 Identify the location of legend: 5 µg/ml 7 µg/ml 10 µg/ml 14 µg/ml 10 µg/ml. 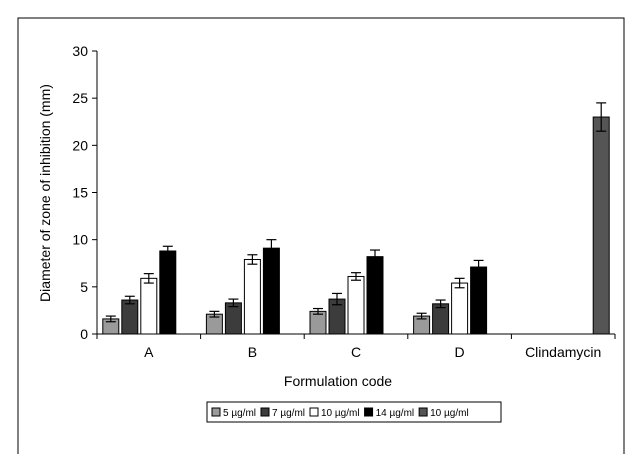
(354, 412).